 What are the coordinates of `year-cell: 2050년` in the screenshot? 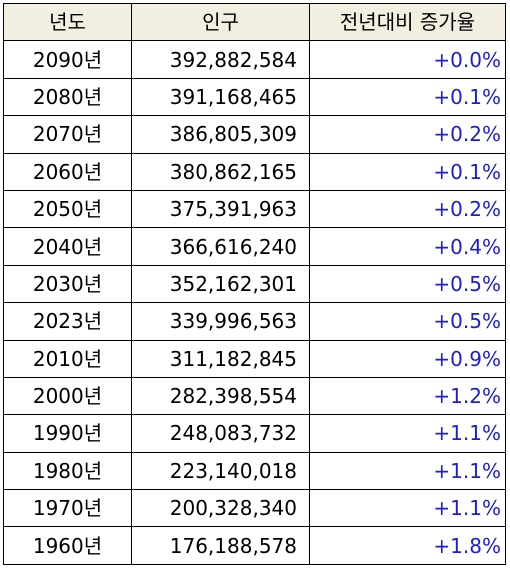 It's located at (67, 209).